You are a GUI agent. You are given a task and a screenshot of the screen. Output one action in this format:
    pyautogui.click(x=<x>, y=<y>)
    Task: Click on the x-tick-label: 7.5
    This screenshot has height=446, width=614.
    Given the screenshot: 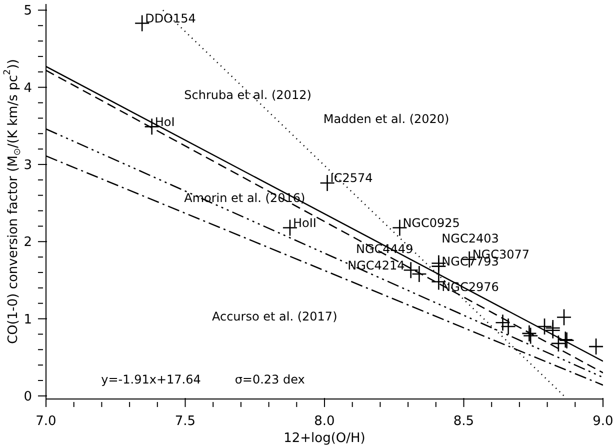 What is the action you would take?
    pyautogui.click(x=185, y=421)
    